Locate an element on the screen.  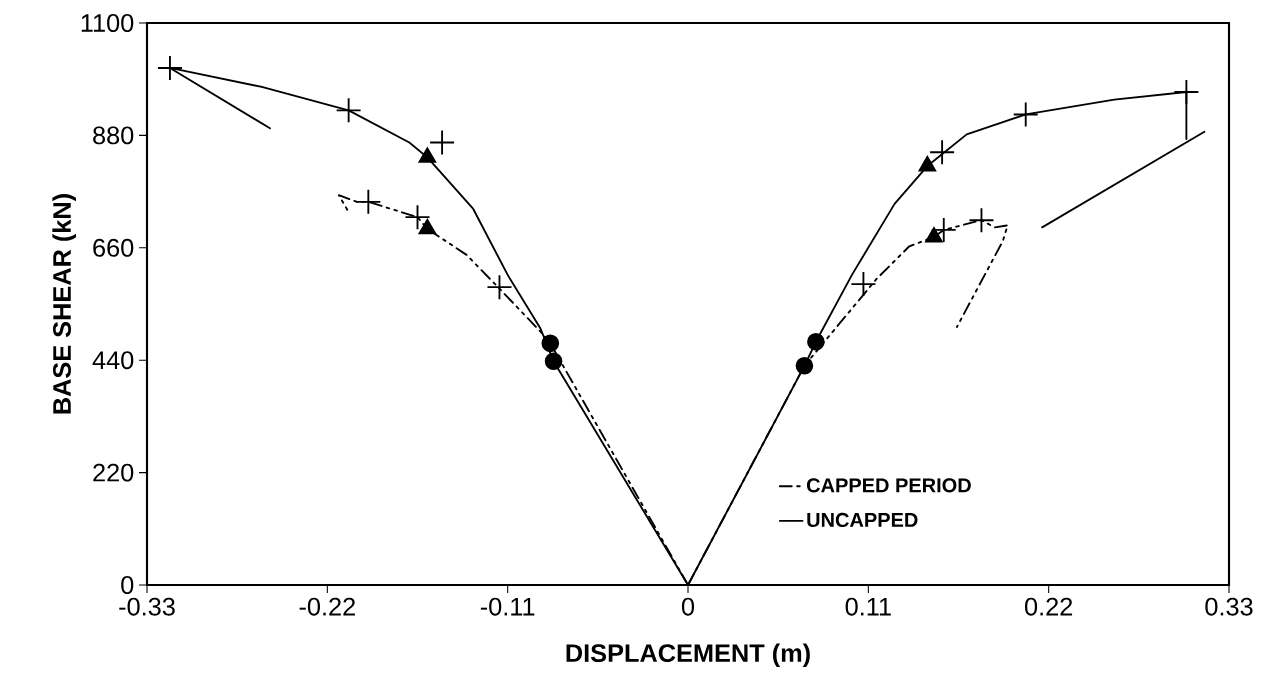
x-tick-label: -0.11 is located at coordinates (507, 606).